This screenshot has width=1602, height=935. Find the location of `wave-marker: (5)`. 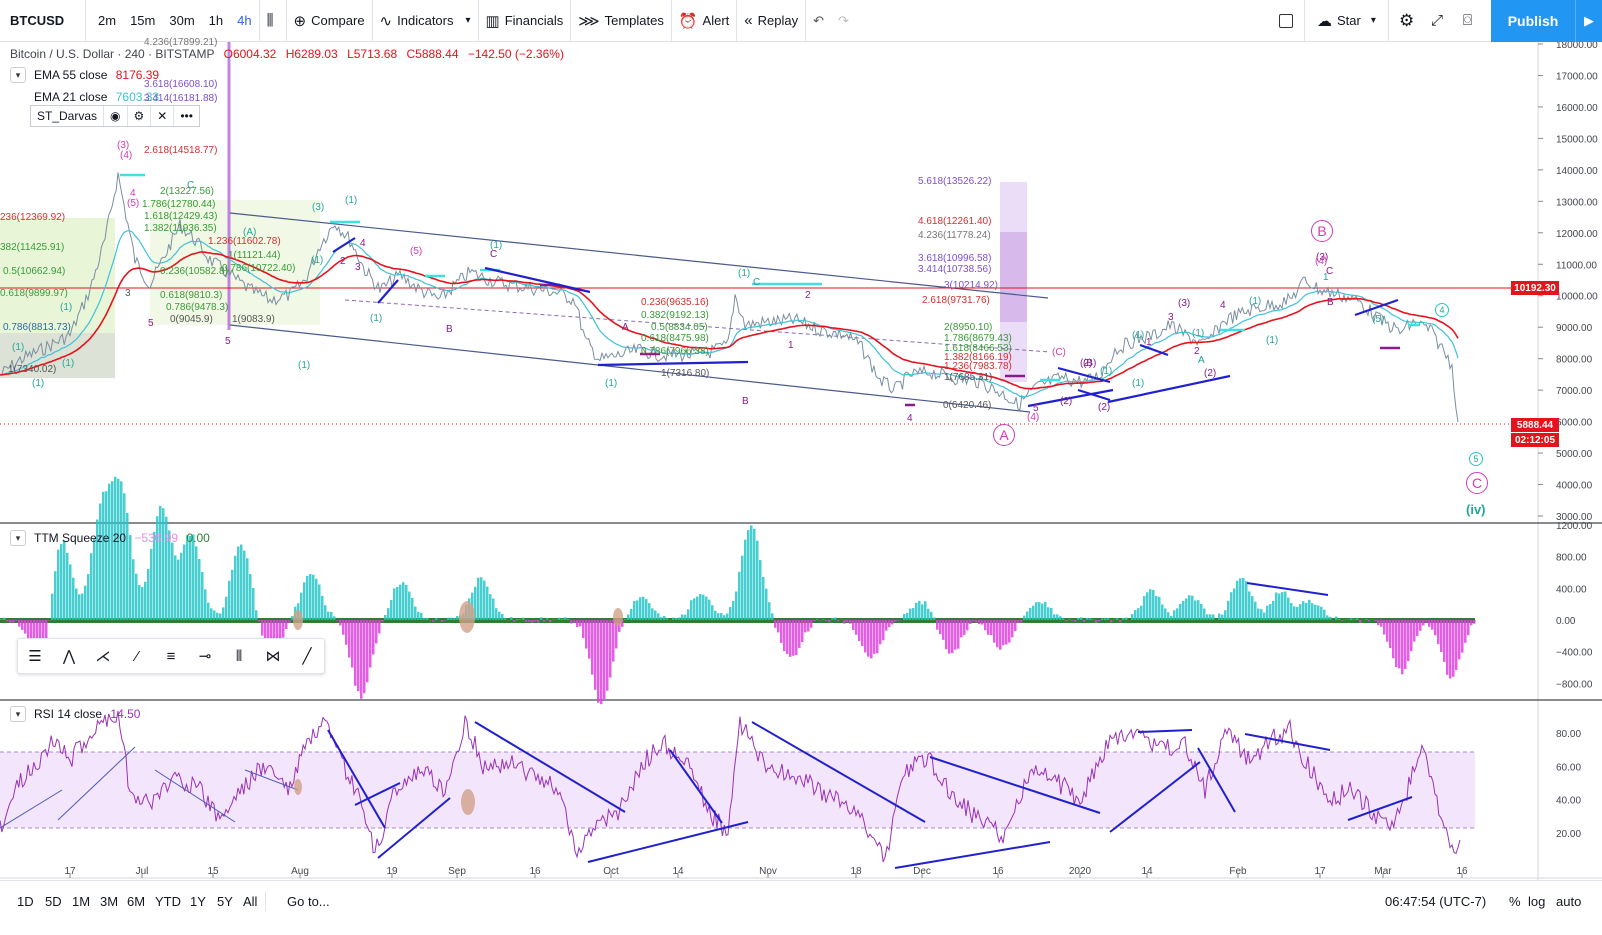

wave-marker: (5) is located at coordinates (1378, 319).